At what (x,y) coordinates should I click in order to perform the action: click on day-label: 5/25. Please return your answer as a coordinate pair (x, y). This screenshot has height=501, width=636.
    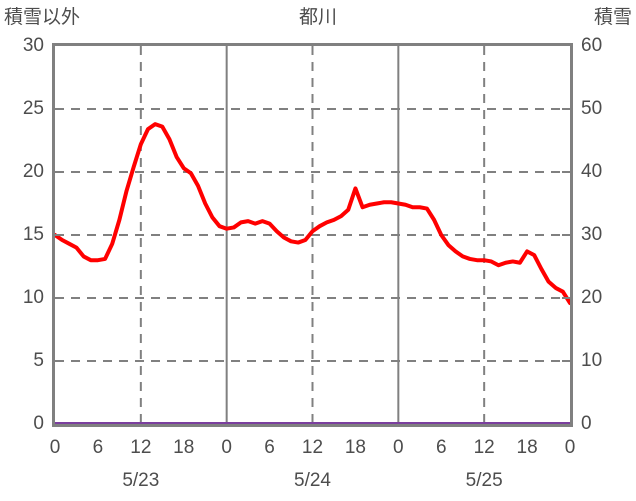
    Looking at the image, I should click on (484, 480).